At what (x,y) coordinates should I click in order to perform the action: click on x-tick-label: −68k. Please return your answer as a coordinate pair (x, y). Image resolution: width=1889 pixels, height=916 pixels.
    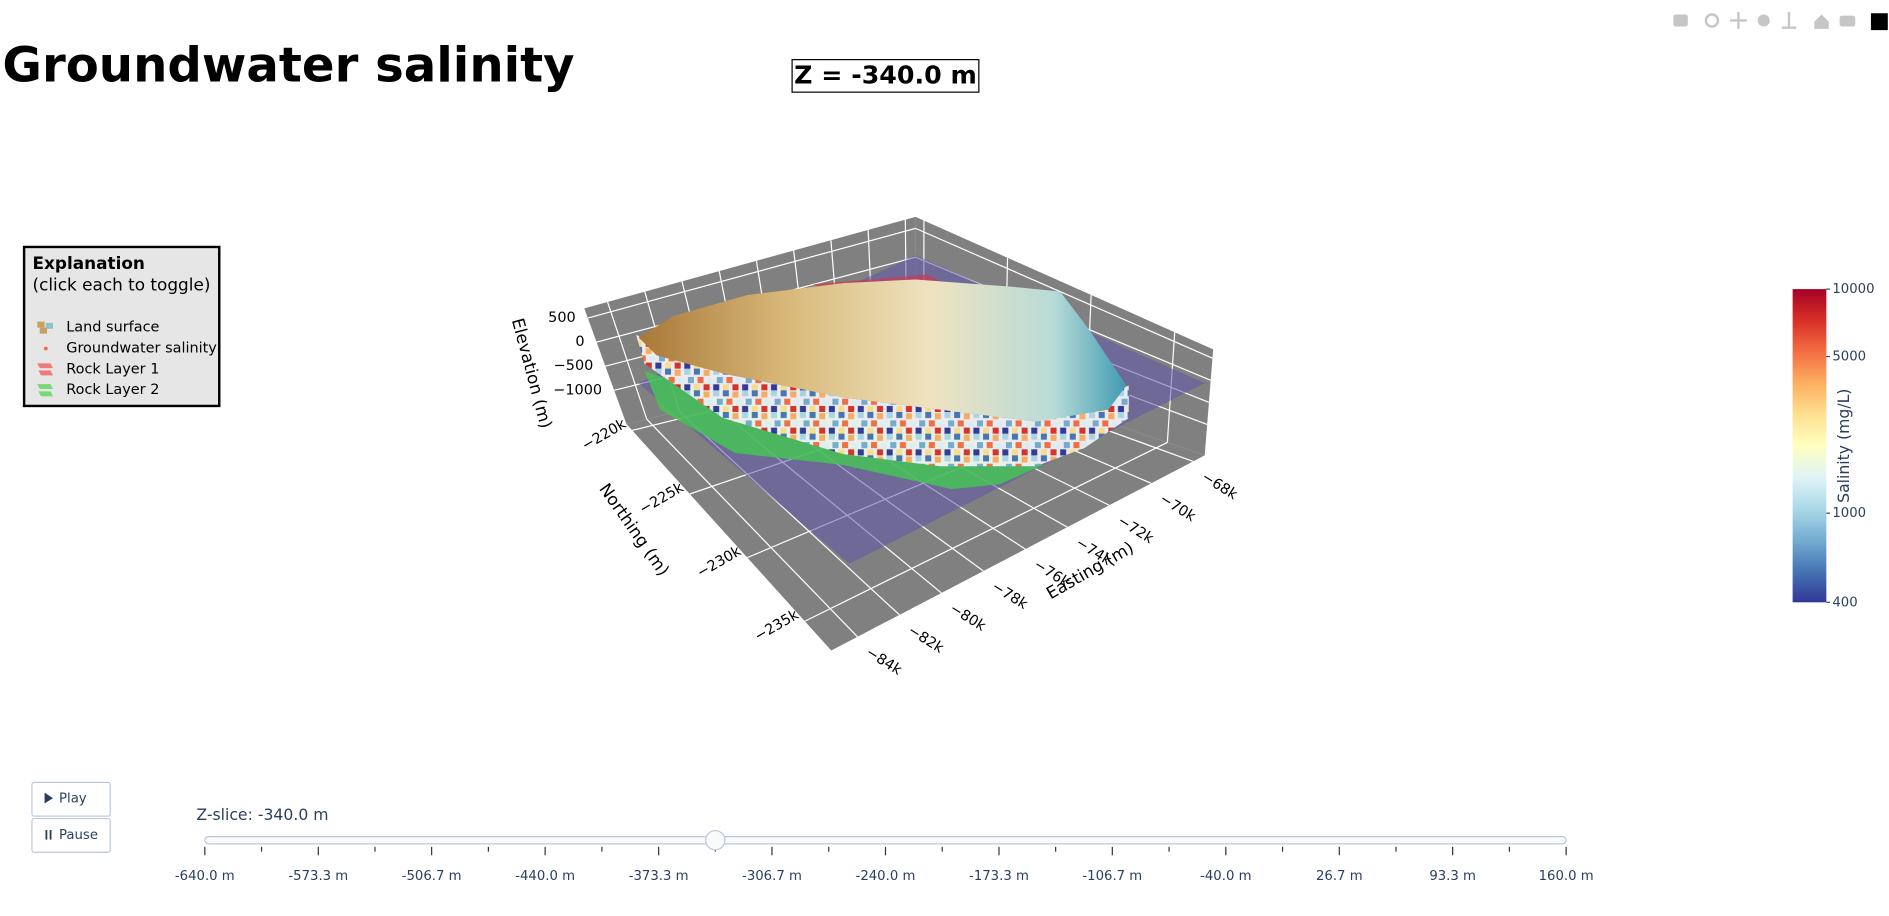
    Looking at the image, I should click on (1220, 486).